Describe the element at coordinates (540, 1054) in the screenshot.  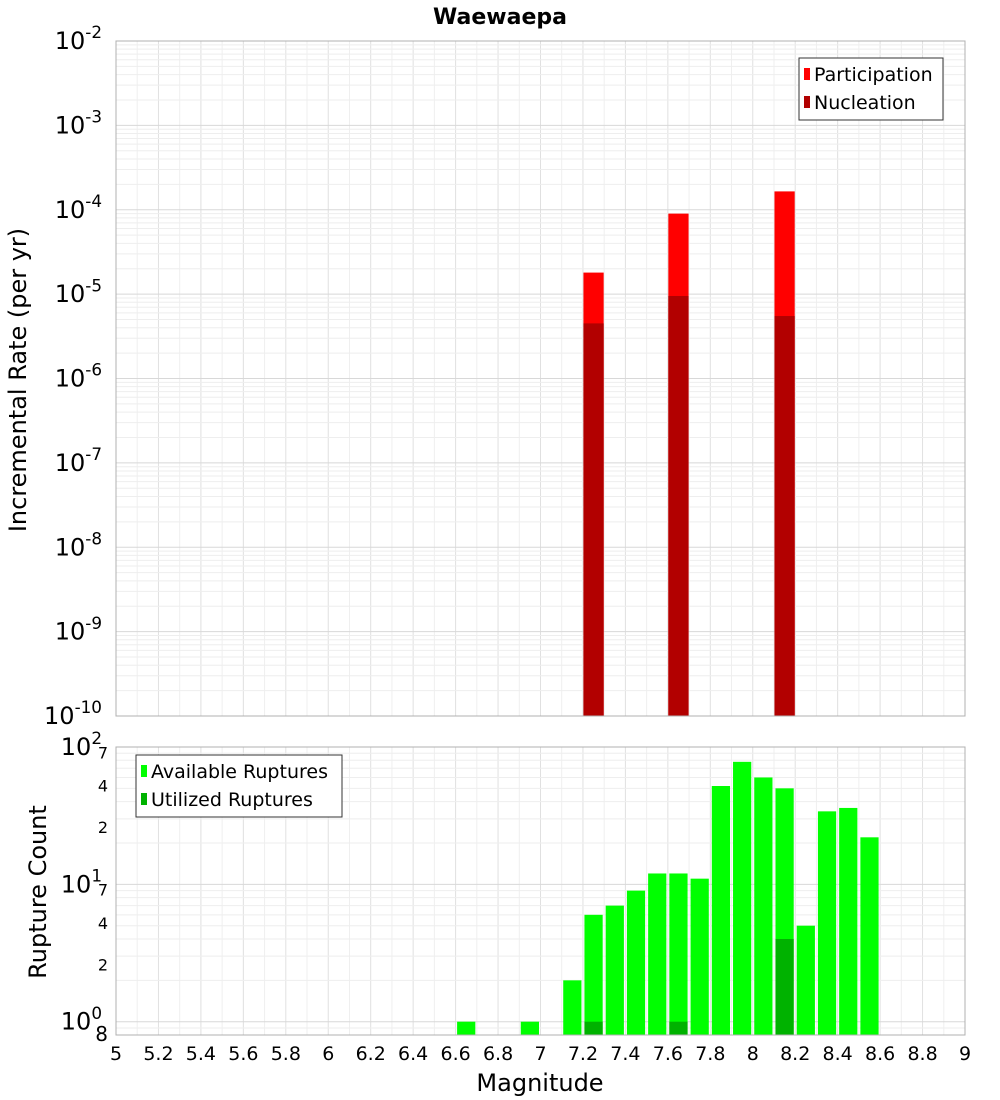
I see `x-tick-label: 7` at that location.